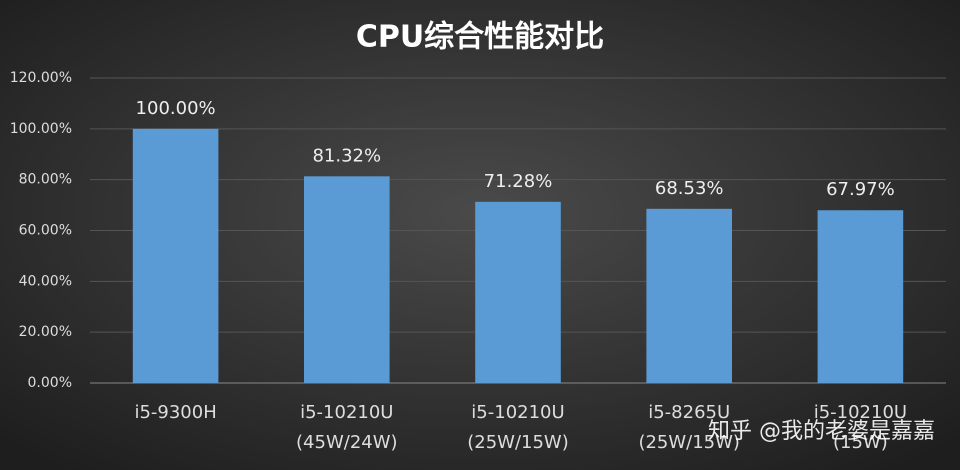  Describe the element at coordinates (45, 231) in the screenshot. I see `y-tick-label: 60.00%` at that location.